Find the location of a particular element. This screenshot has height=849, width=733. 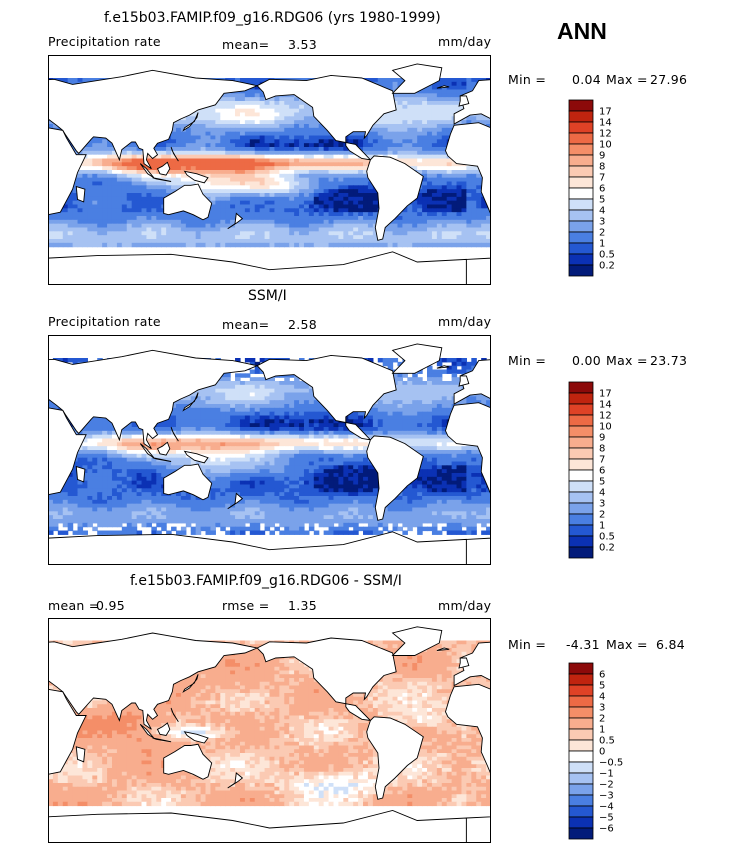

panel-2-colorbar-tick: 7 is located at coordinates (602, 460).